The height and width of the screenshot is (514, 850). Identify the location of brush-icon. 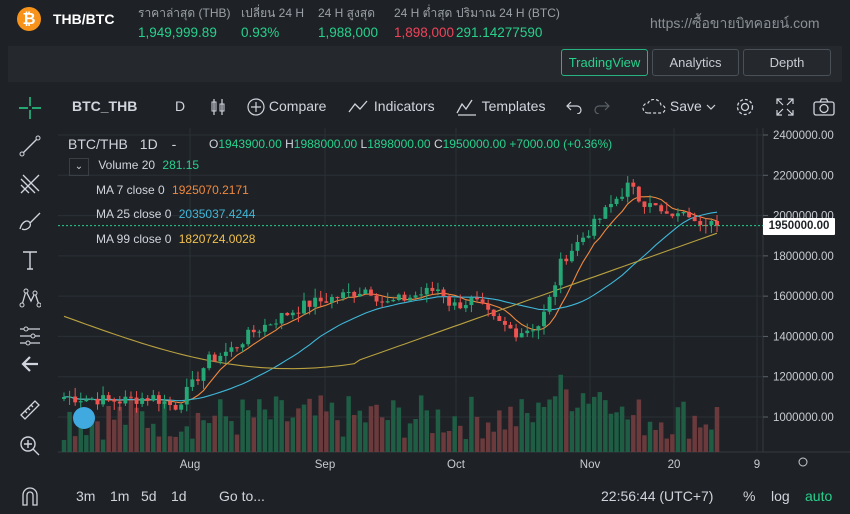
(30, 222).